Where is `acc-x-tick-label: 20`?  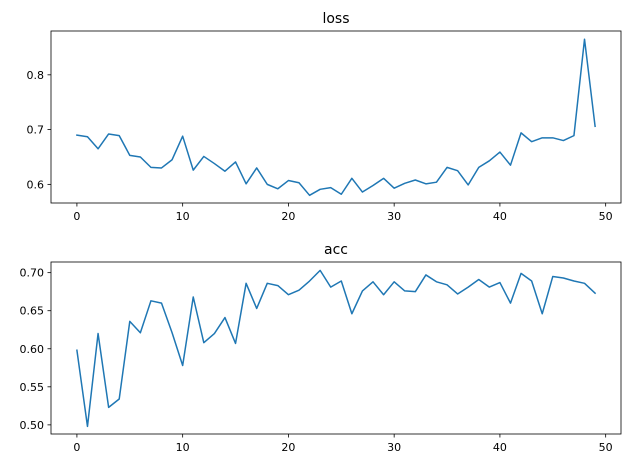 acc-x-tick-label: 20 is located at coordinates (288, 447).